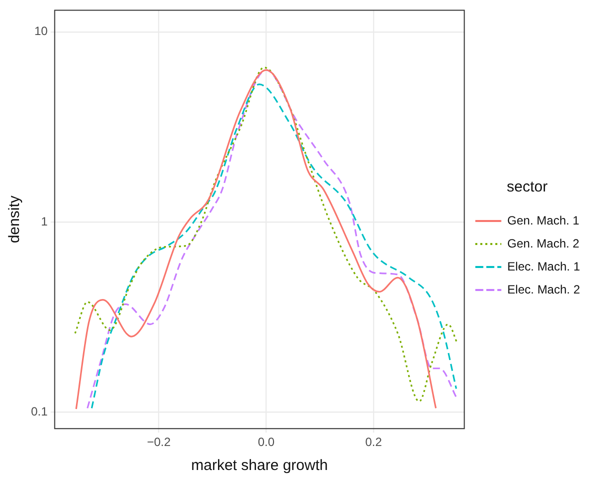  I want to click on y-tick-label: 10, so click(41, 31).